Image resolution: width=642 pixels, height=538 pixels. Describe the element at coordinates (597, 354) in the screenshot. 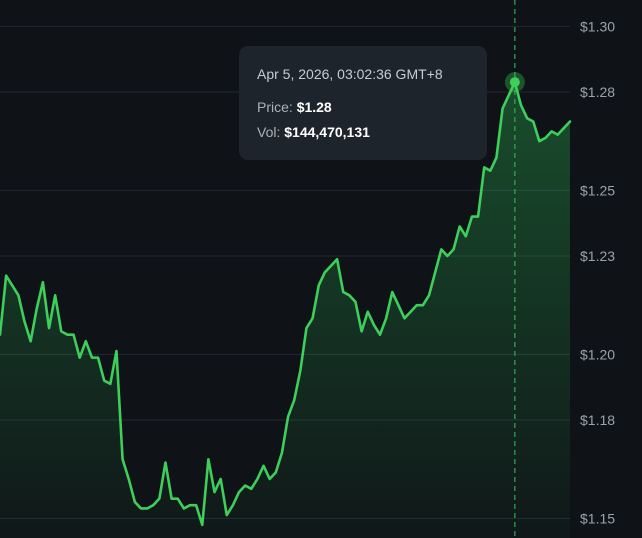

I see `y-tick-label: $1.20` at that location.